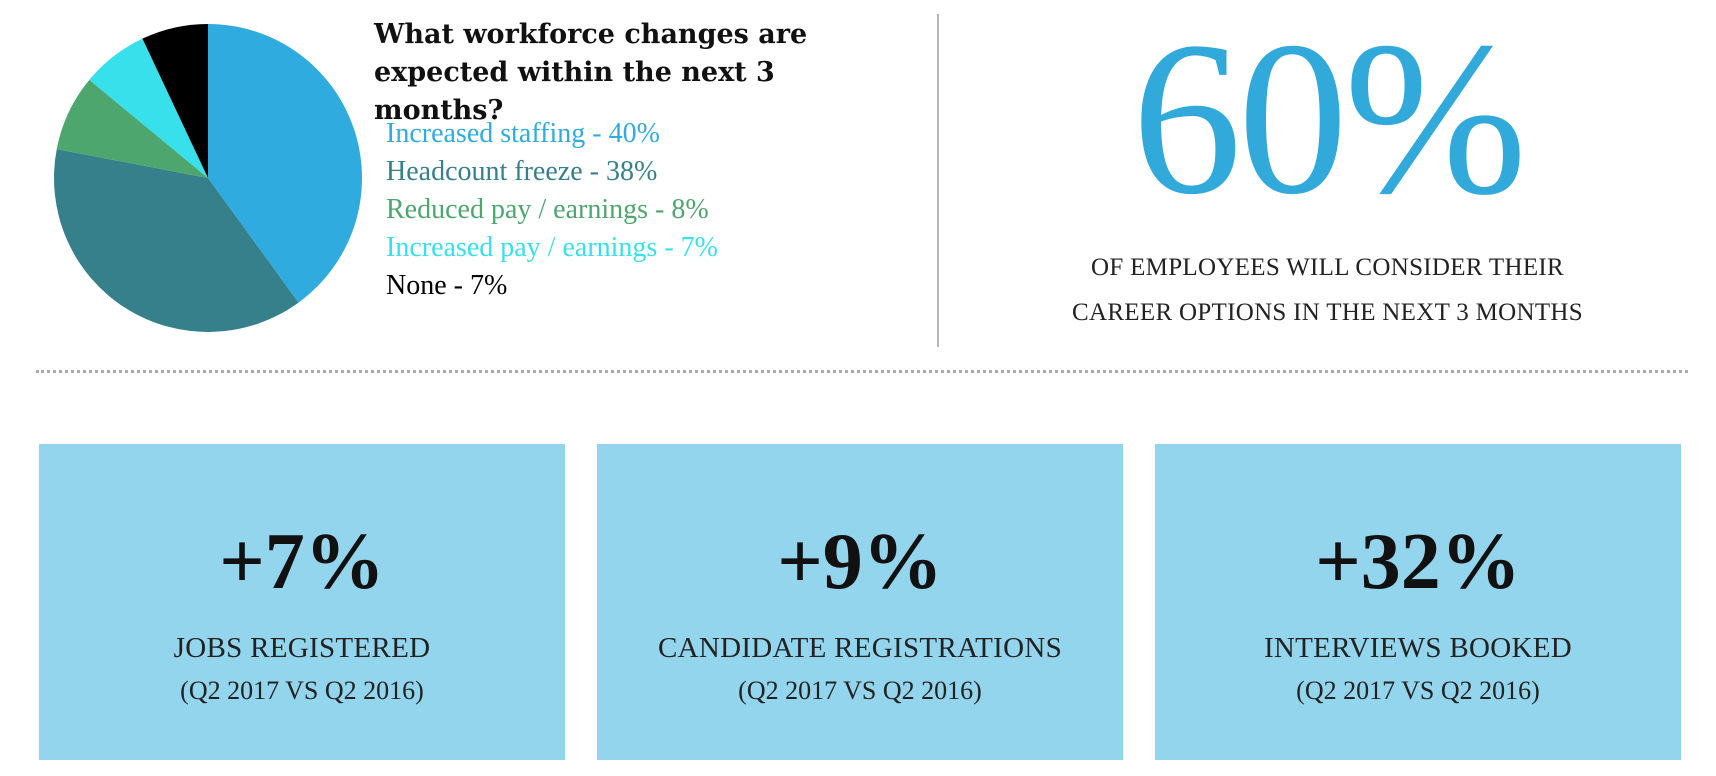 This screenshot has width=1716, height=776. Describe the element at coordinates (547, 209) in the screenshot. I see `legend-item-reduced-pay: Reduced pay / earnings - 8%` at that location.